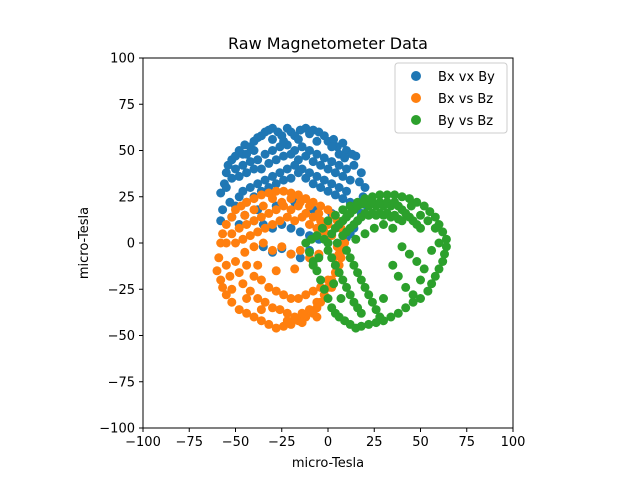 This screenshot has width=640, height=480. I want to click on y-tick-label: 75, so click(126, 105).